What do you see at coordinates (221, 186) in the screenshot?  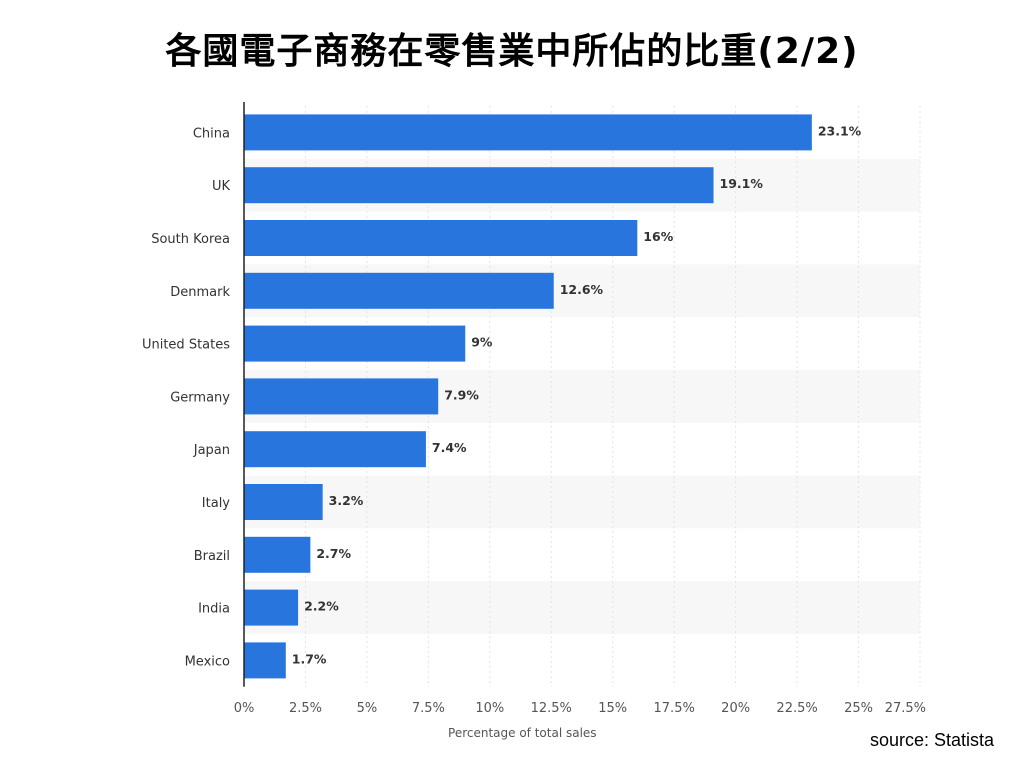 I see `category-label: UK` at bounding box center [221, 186].